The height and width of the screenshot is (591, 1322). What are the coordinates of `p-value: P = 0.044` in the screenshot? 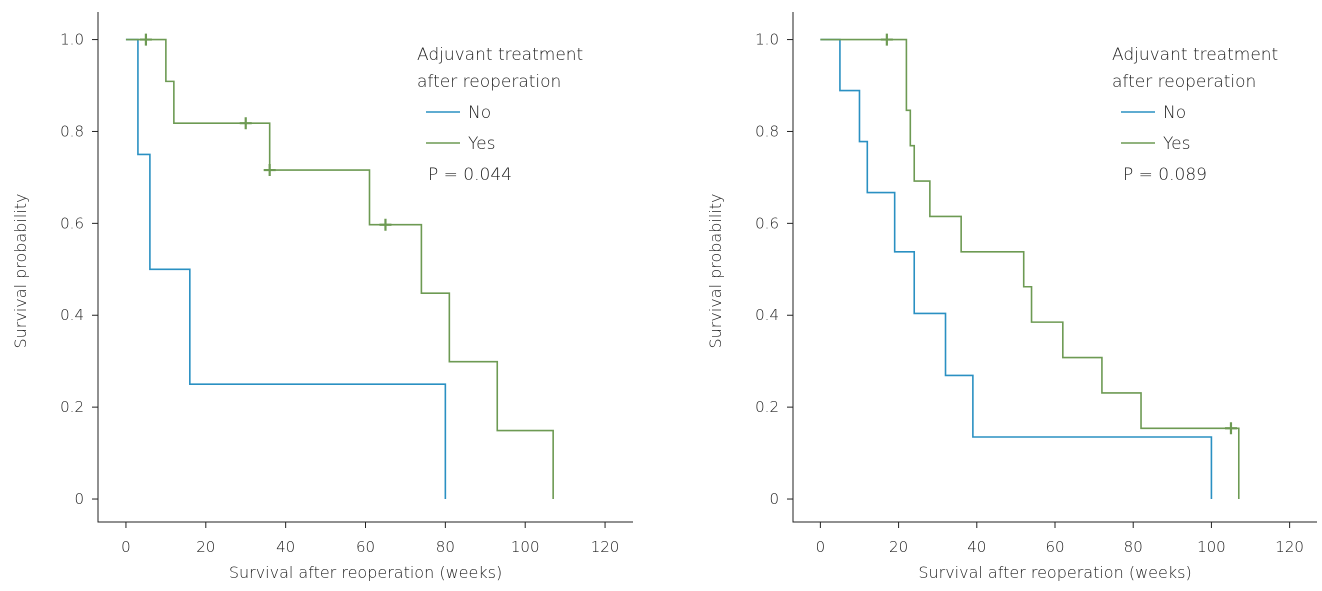 It's located at (470, 175).